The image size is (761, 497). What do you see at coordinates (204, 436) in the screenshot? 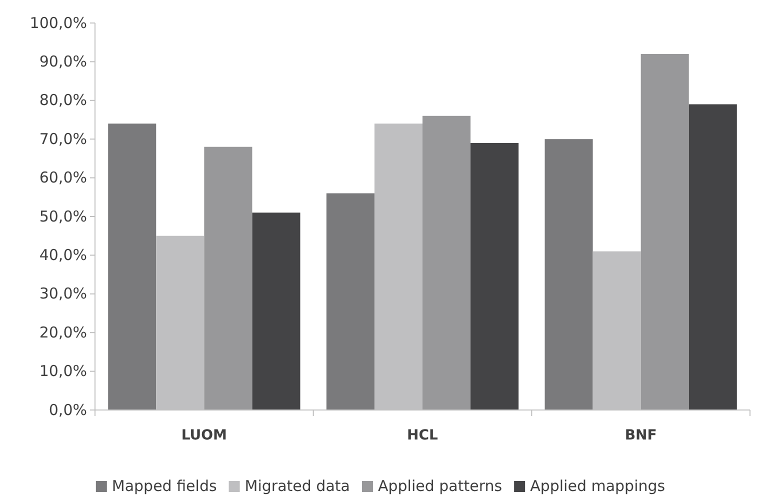
I see `x-tick-label: LUOM` at bounding box center [204, 436].